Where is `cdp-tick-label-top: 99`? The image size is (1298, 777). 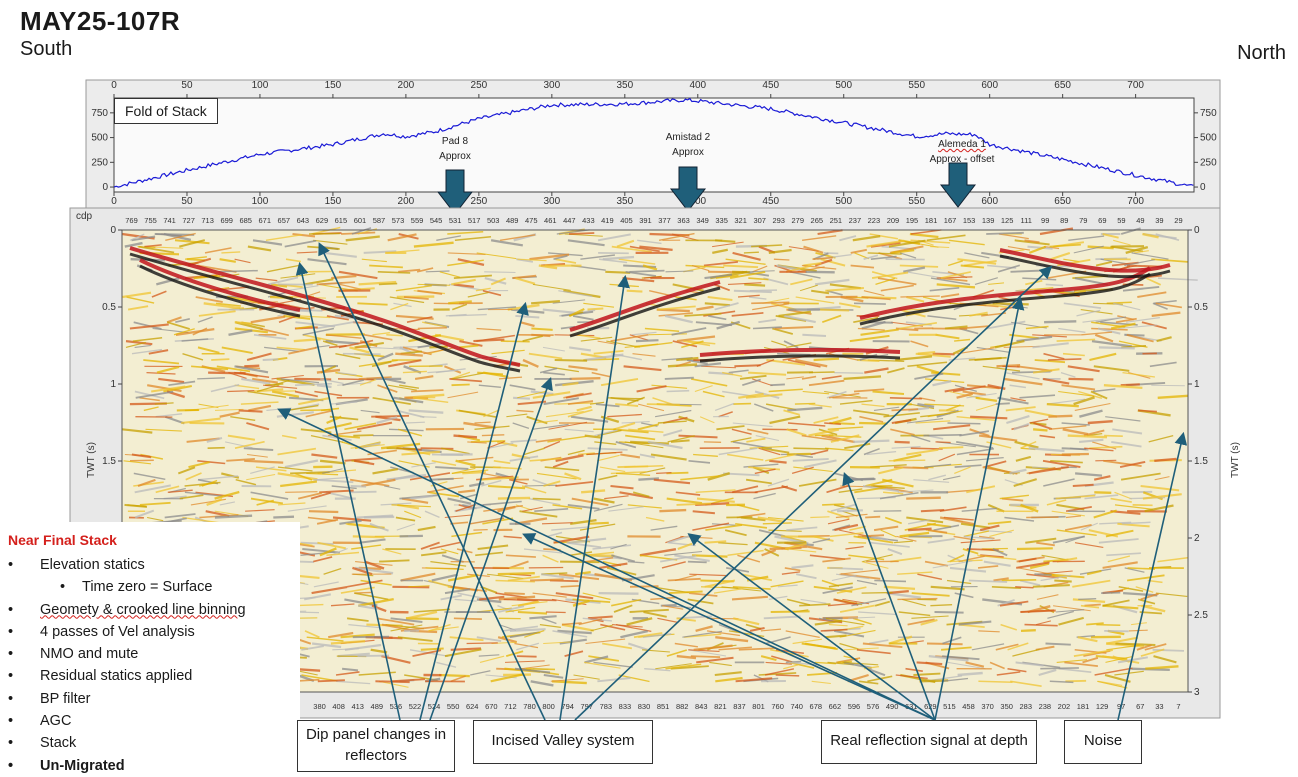
cdp-tick-label-top: 99 is located at coordinates (1045, 220).